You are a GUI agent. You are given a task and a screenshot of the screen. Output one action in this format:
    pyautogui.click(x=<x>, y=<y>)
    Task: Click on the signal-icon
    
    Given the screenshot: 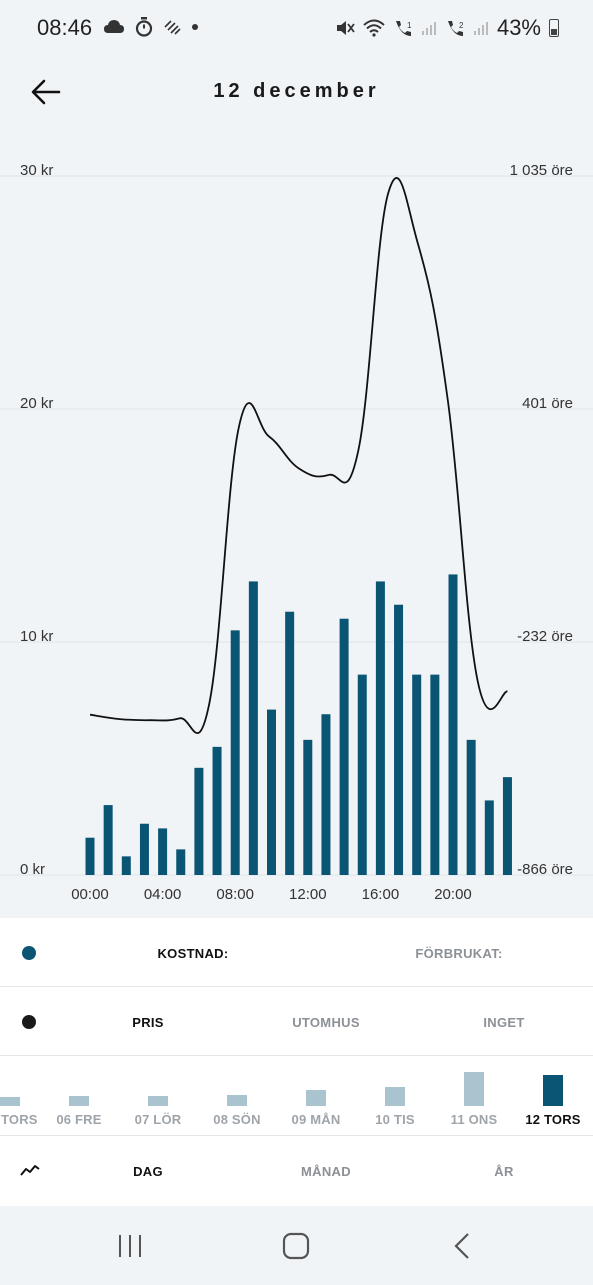 What is the action you would take?
    pyautogui.click(x=428, y=28)
    